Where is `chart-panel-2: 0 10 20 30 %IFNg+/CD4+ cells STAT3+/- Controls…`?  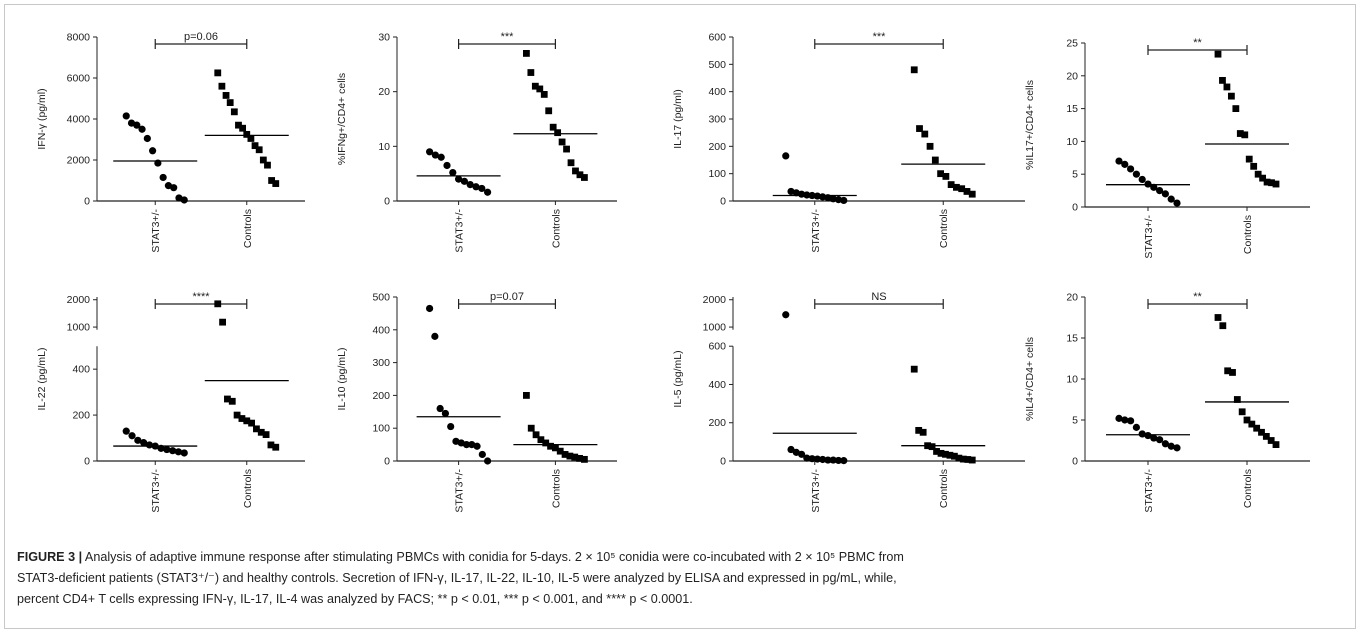 chart-panel-2: 0 10 20 30 %IFNg+/CD4+ cells STAT3+/- Controls… is located at coordinates (476, 142).